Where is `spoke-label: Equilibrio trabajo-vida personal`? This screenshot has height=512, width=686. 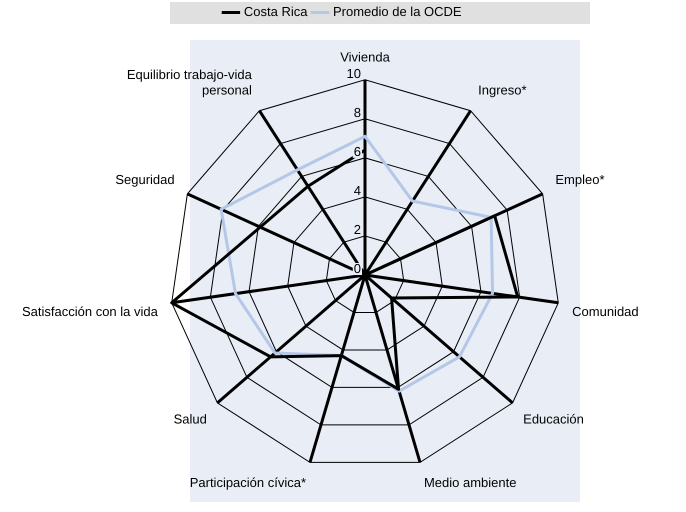 spoke-label: Equilibrio trabajo-vida personal is located at coordinates (189, 82).